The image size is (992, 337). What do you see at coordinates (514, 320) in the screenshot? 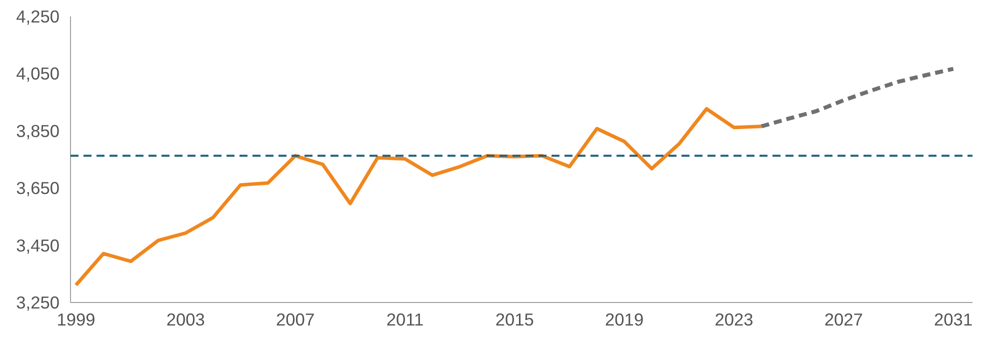
I see `x-tick-label: 2015` at bounding box center [514, 320].